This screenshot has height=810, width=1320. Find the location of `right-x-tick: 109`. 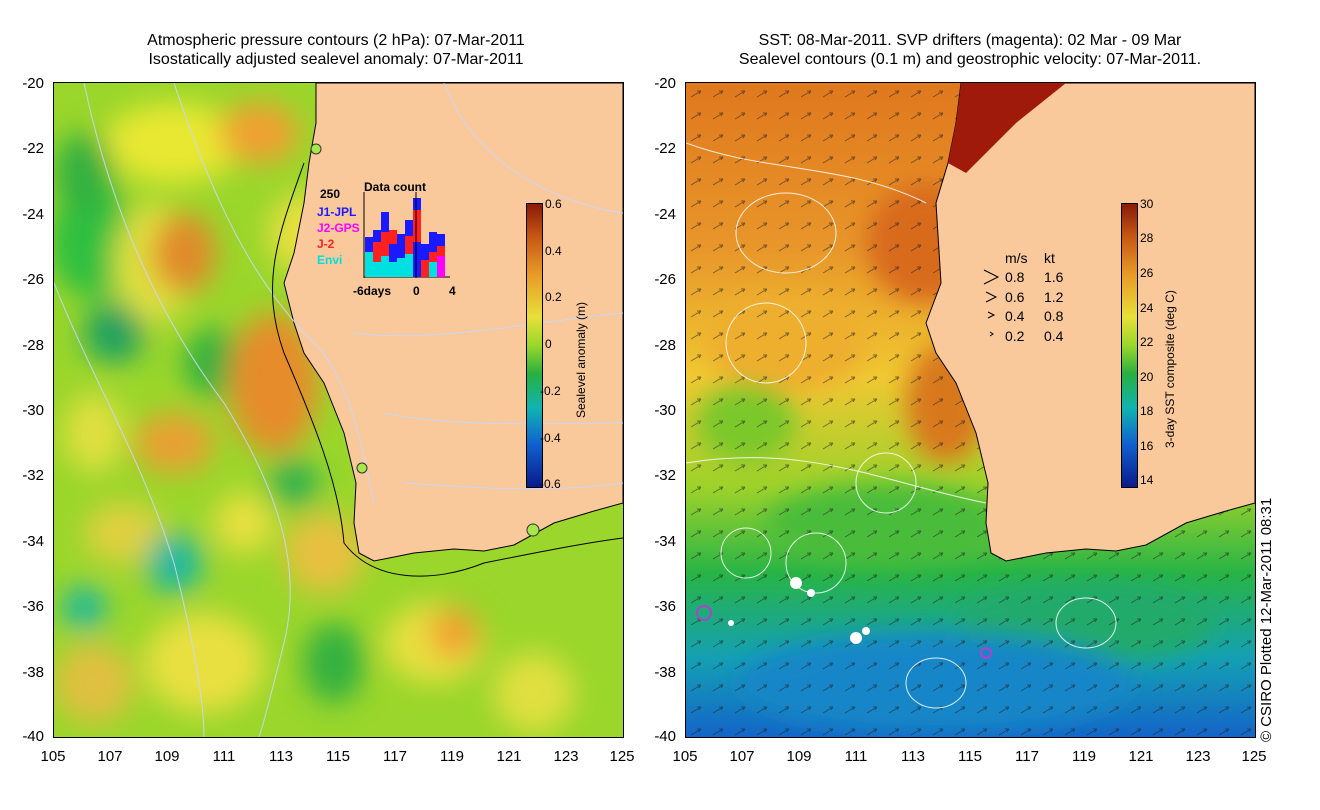

right-x-tick: 109 is located at coordinates (799, 756).